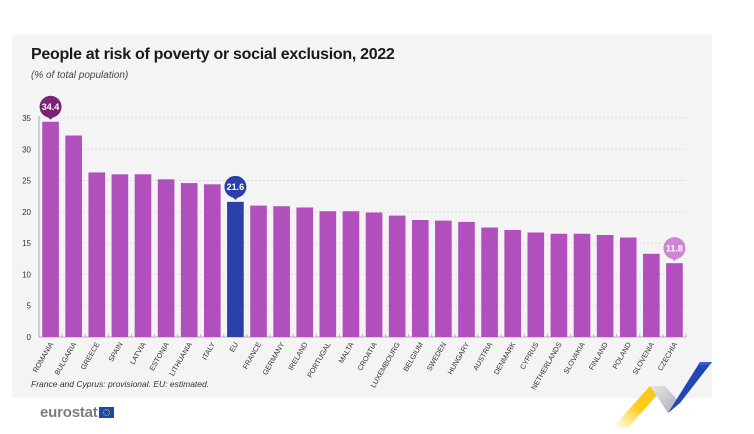 This screenshot has height=434, width=754. I want to click on bar-cyprus, so click(536, 284).